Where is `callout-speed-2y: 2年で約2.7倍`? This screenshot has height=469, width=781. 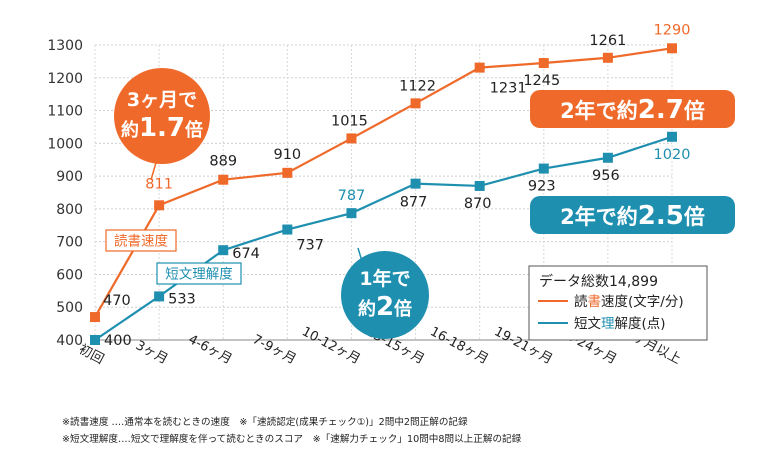 callout-speed-2y: 2年で約2.7倍 is located at coordinates (632, 109).